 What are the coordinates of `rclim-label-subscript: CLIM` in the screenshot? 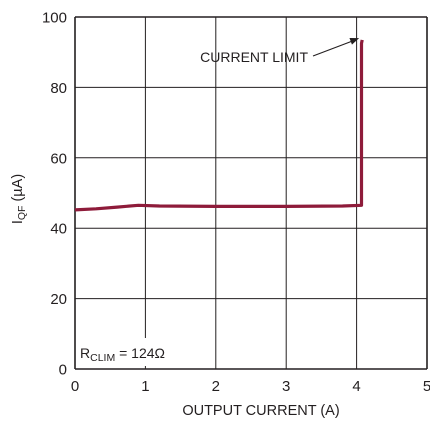 It's located at (102, 358).